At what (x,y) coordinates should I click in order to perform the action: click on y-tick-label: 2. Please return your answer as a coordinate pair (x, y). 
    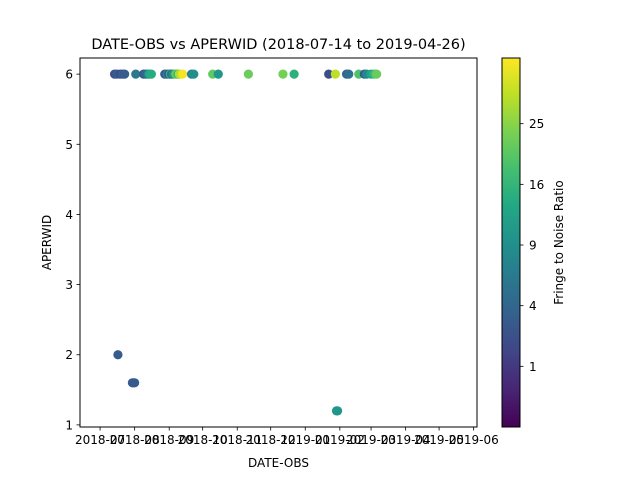
    Looking at the image, I should click on (69, 355).